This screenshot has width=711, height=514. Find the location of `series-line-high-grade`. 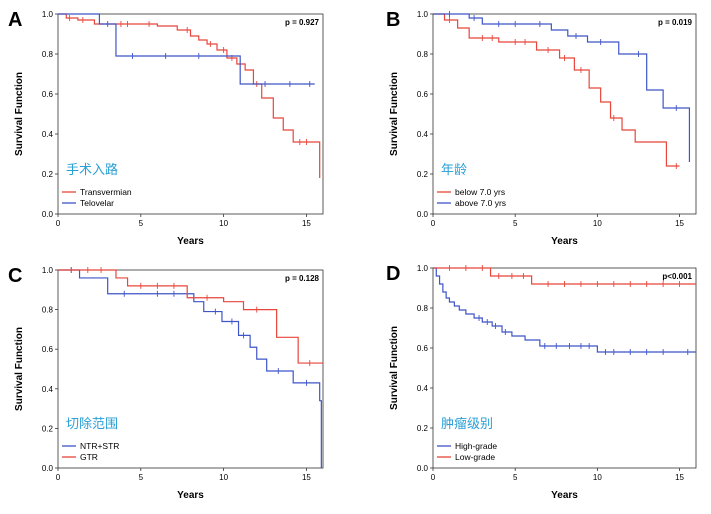

series-line-high-grade is located at coordinates (564, 310).